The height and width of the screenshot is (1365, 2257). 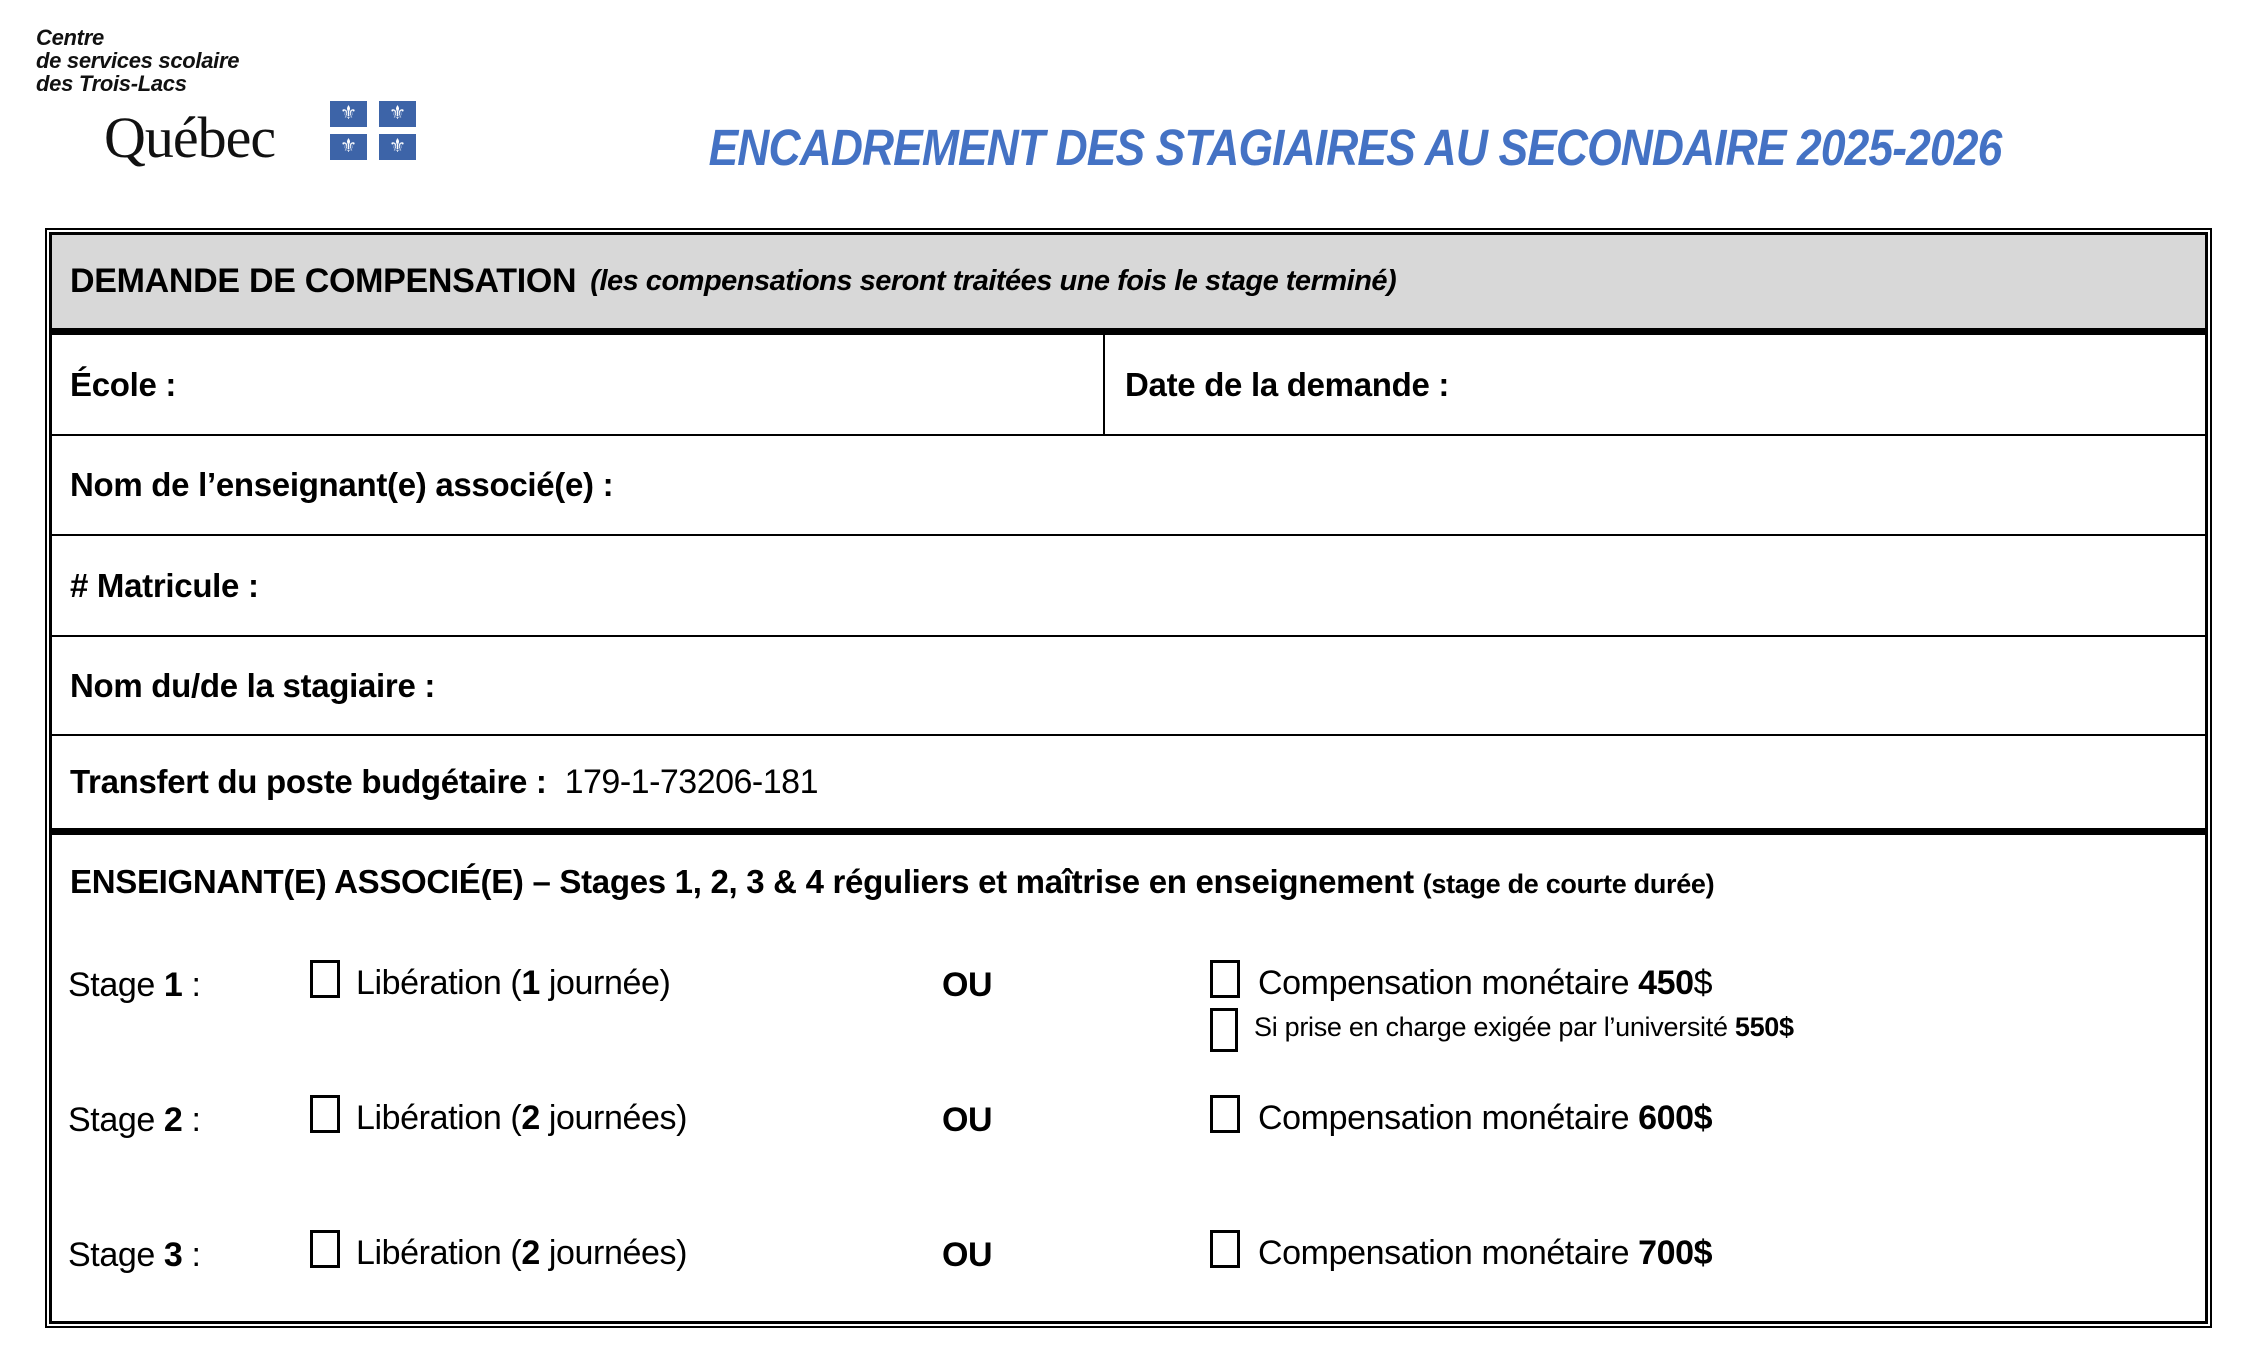 I want to click on stage-3-compensation-label: Compensation monétaire 700$, so click(x=1485, y=1253).